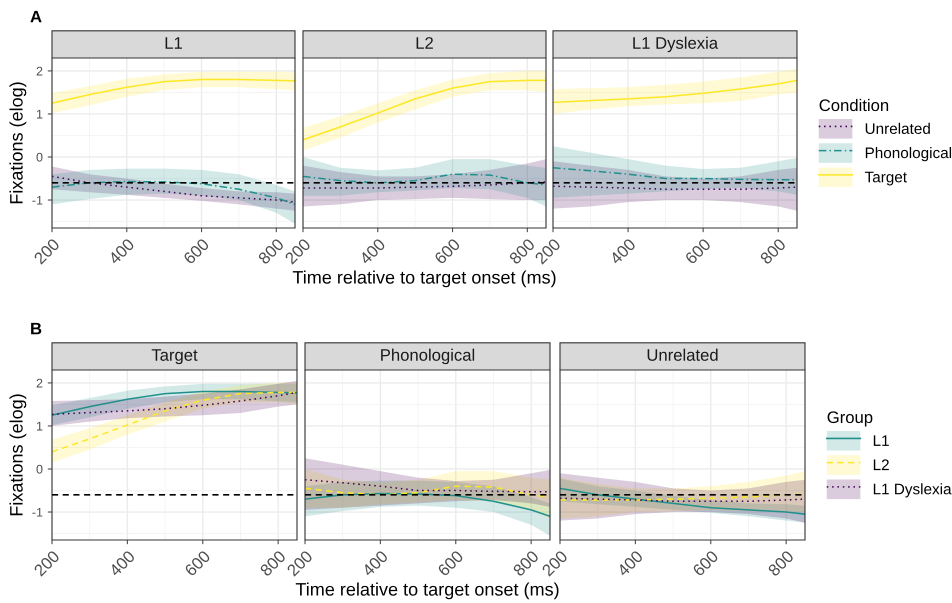 The height and width of the screenshot is (603, 952). What do you see at coordinates (675, 44) in the screenshot?
I see `chart-title: L1 Dyslexia` at bounding box center [675, 44].